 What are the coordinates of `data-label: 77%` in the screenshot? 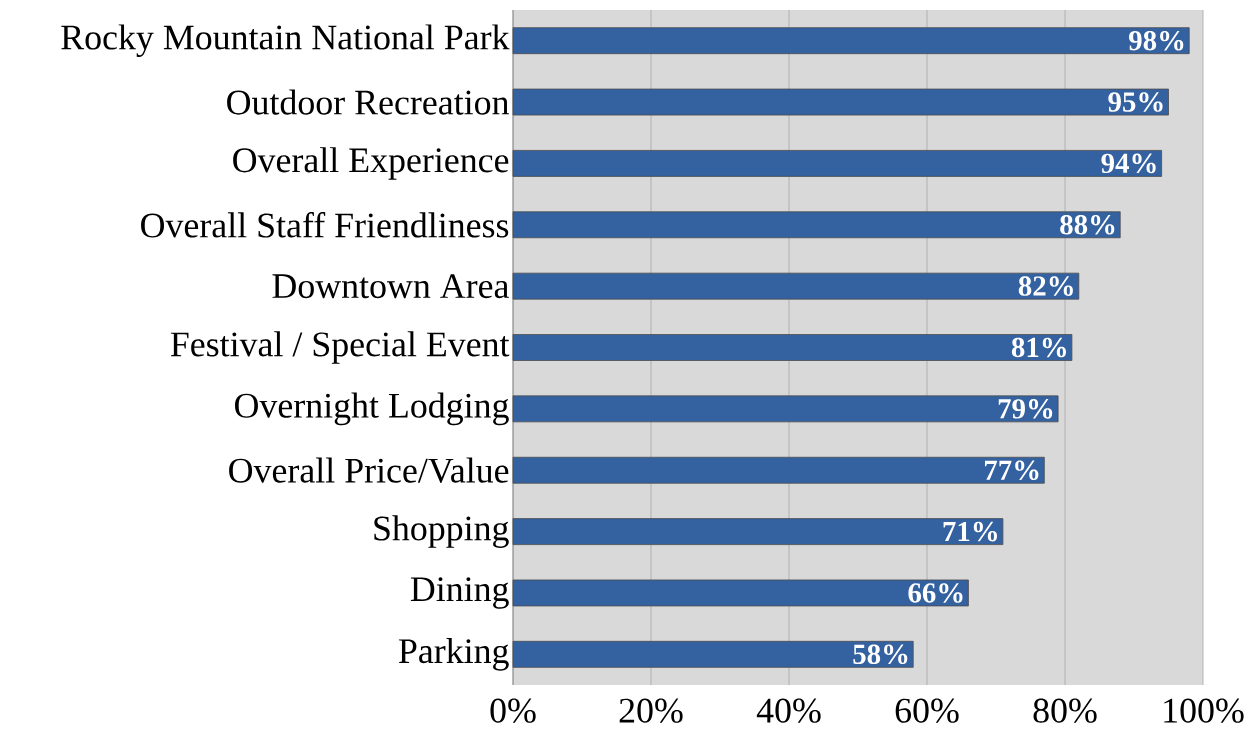 It's located at (1011, 470).